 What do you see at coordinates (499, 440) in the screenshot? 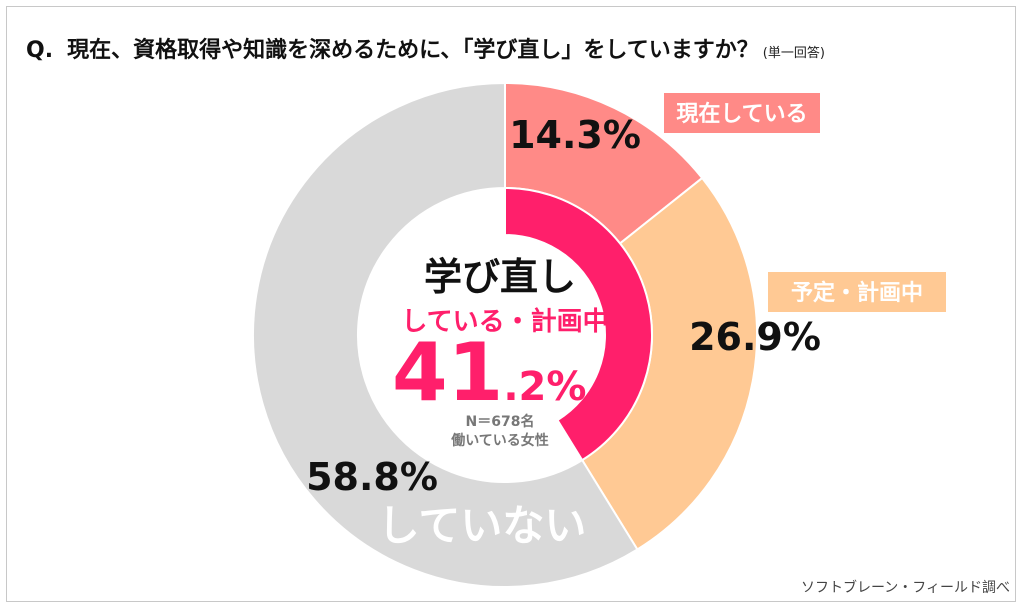
I see `sample-description: 働いている女性` at bounding box center [499, 440].